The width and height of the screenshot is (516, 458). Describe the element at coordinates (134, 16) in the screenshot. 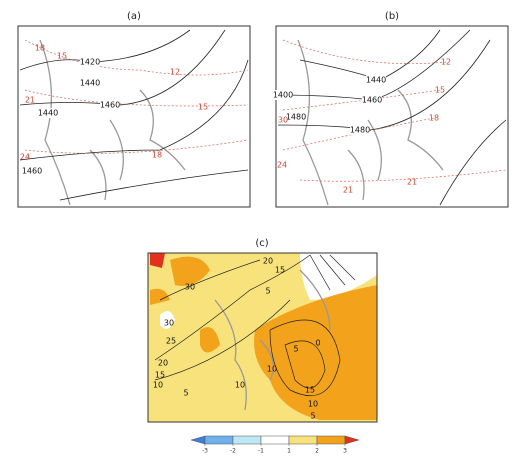

I see `panel-label: (a)` at that location.